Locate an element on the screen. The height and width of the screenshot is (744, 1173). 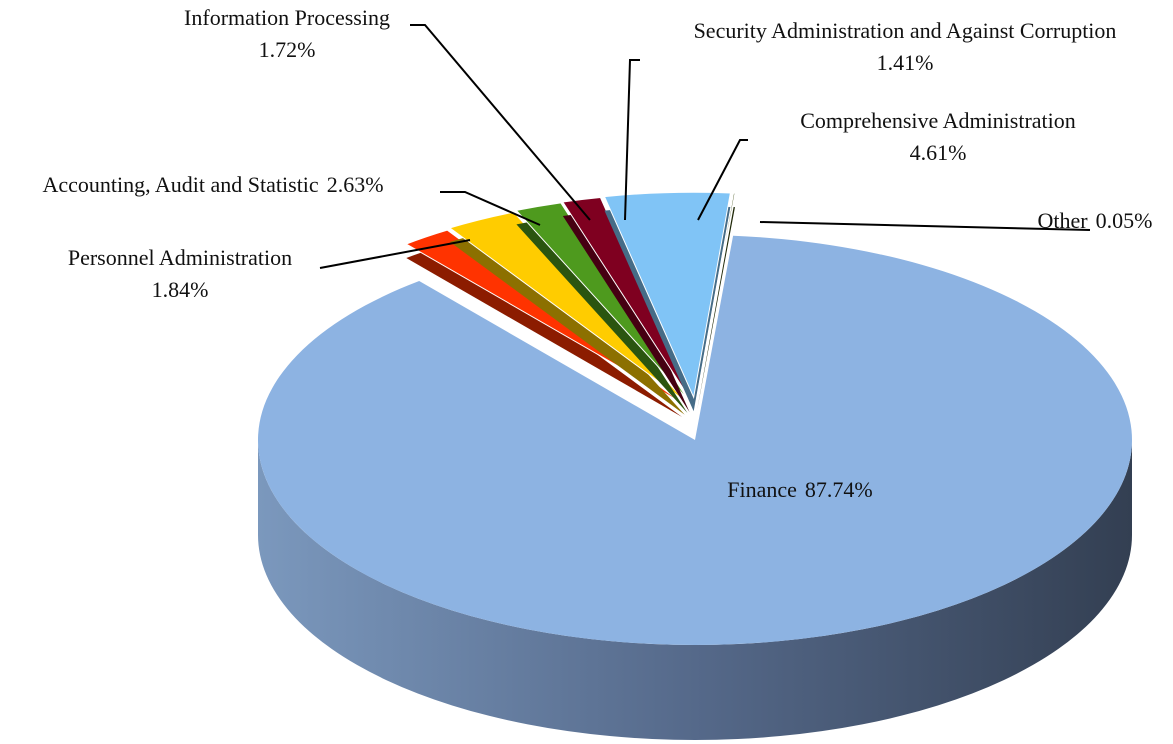
slice-value-label: 87.74% is located at coordinates (839, 489).